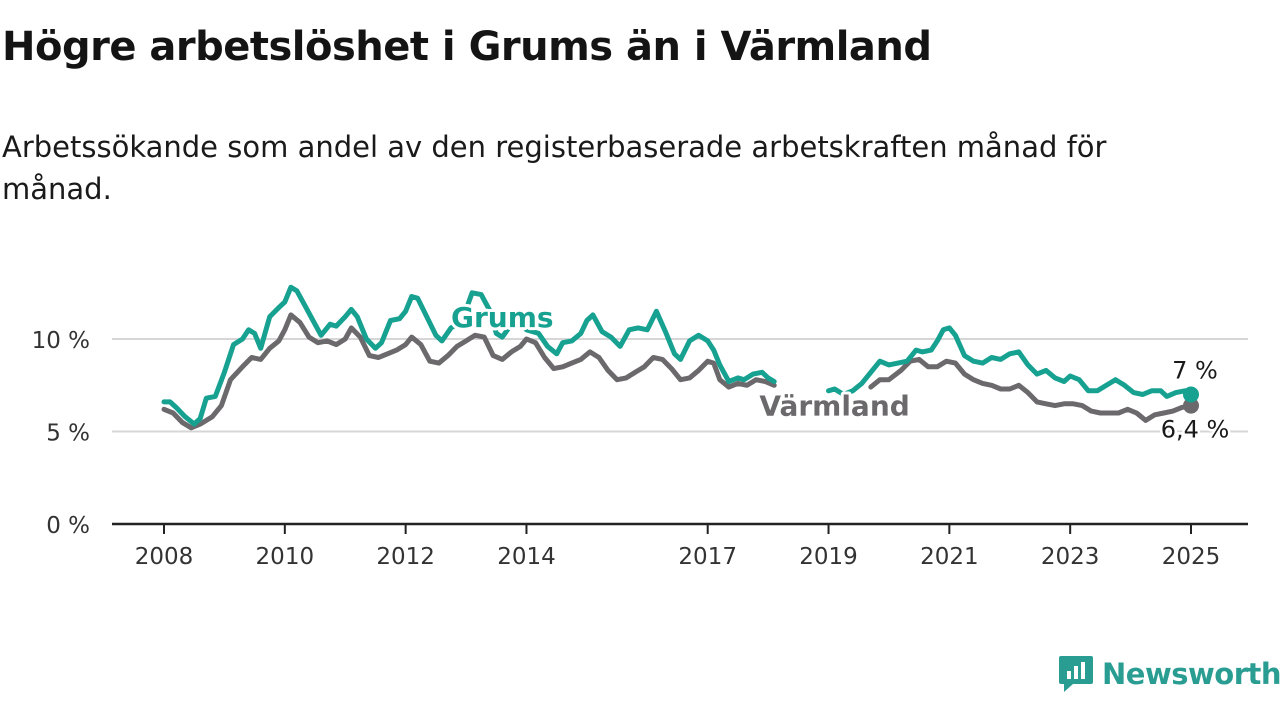 This screenshot has height=720, width=1280. Describe the element at coordinates (1191, 557) in the screenshot. I see `x-tick-label: 2025` at that location.